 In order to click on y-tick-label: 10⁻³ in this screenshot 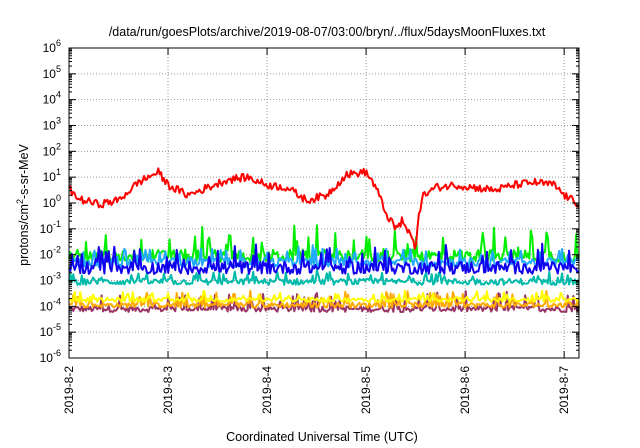, I will do `click(50, 279)`.